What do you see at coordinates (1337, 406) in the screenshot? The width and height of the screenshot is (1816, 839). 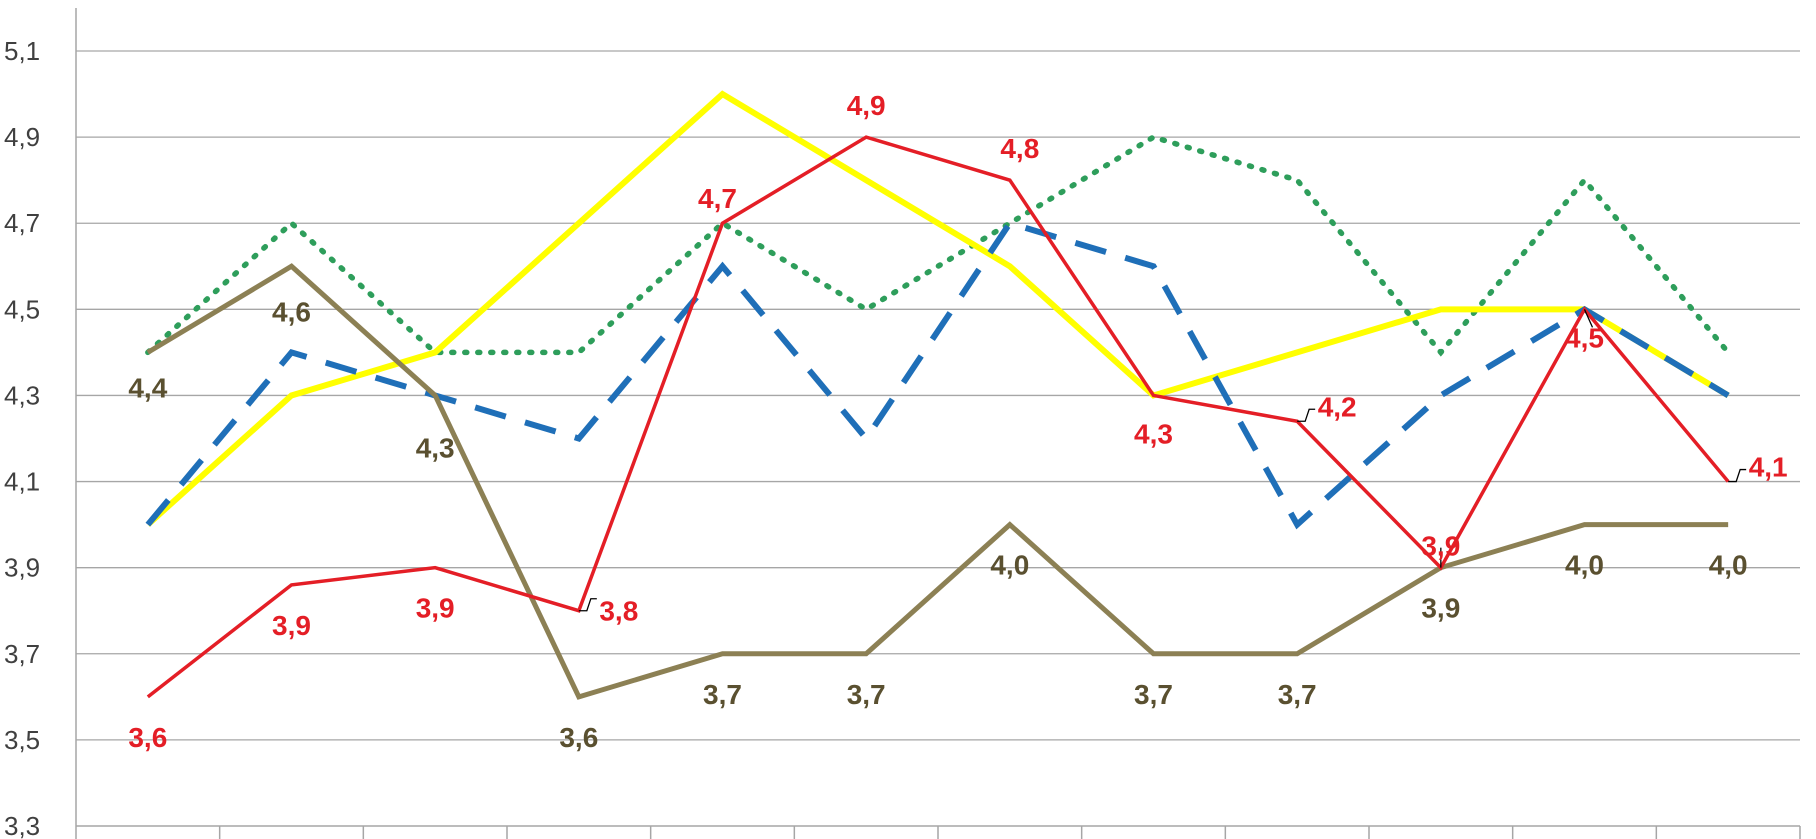 I see `data-label-red: 4,2` at bounding box center [1337, 406].